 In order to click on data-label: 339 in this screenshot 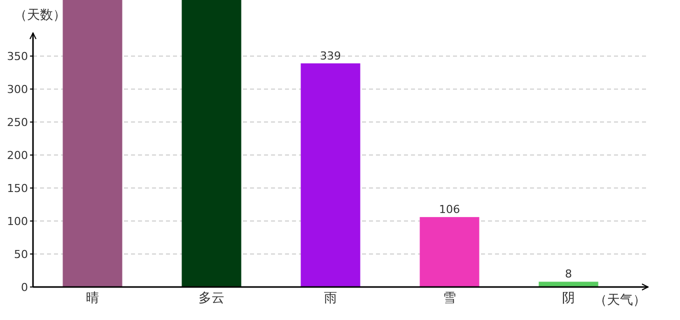, I will do `click(330, 55)`.